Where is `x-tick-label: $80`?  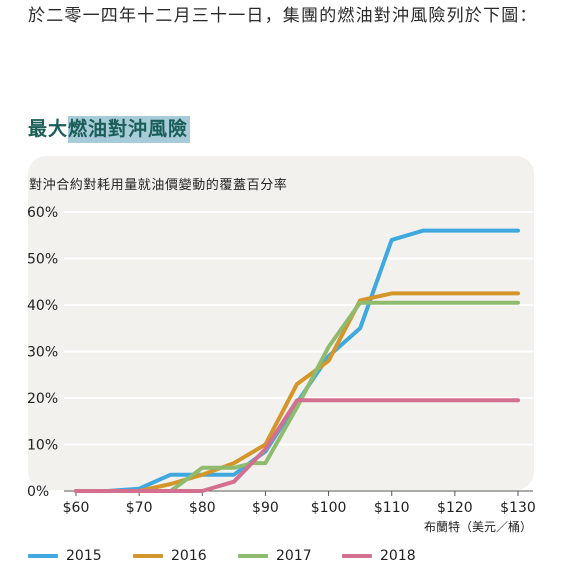 x-tick-label: $80 is located at coordinates (202, 508).